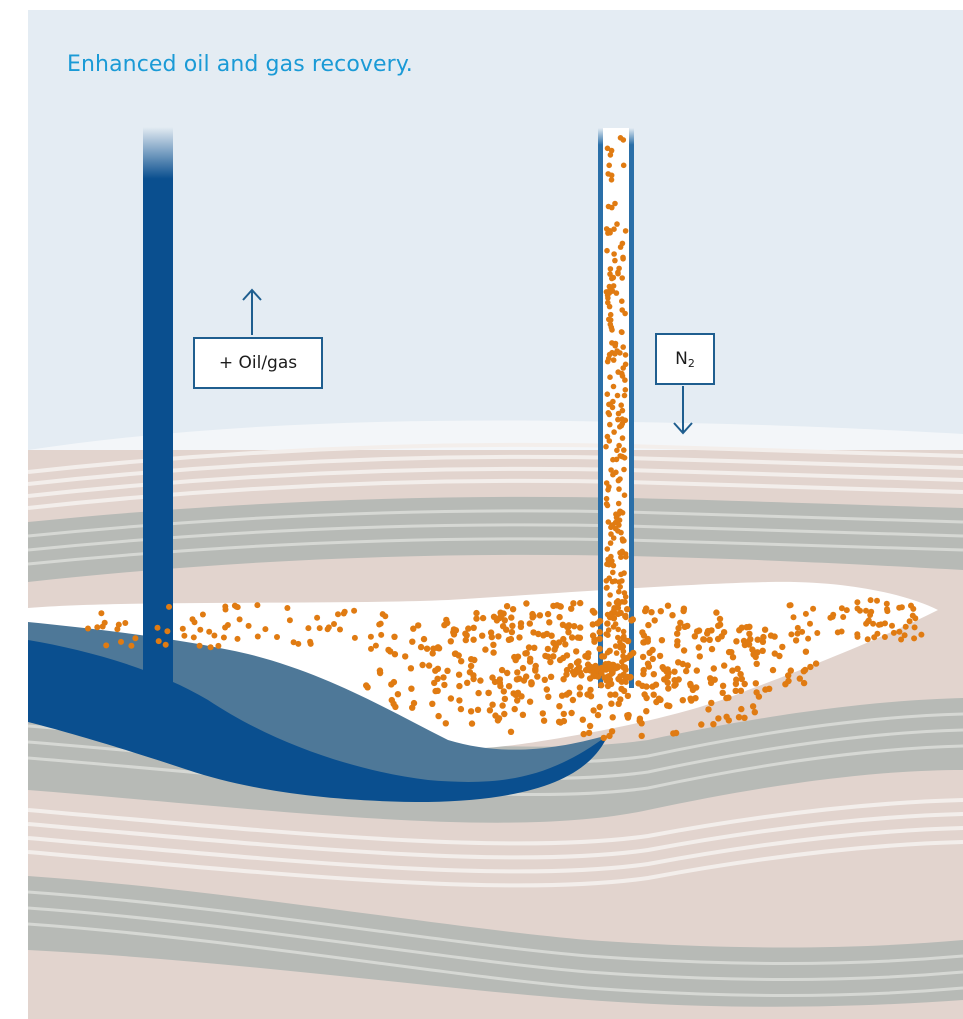 This screenshot has height=1019, width=963. I want to click on diagram-title: Enhanced oil and gas recovery., so click(240, 64).